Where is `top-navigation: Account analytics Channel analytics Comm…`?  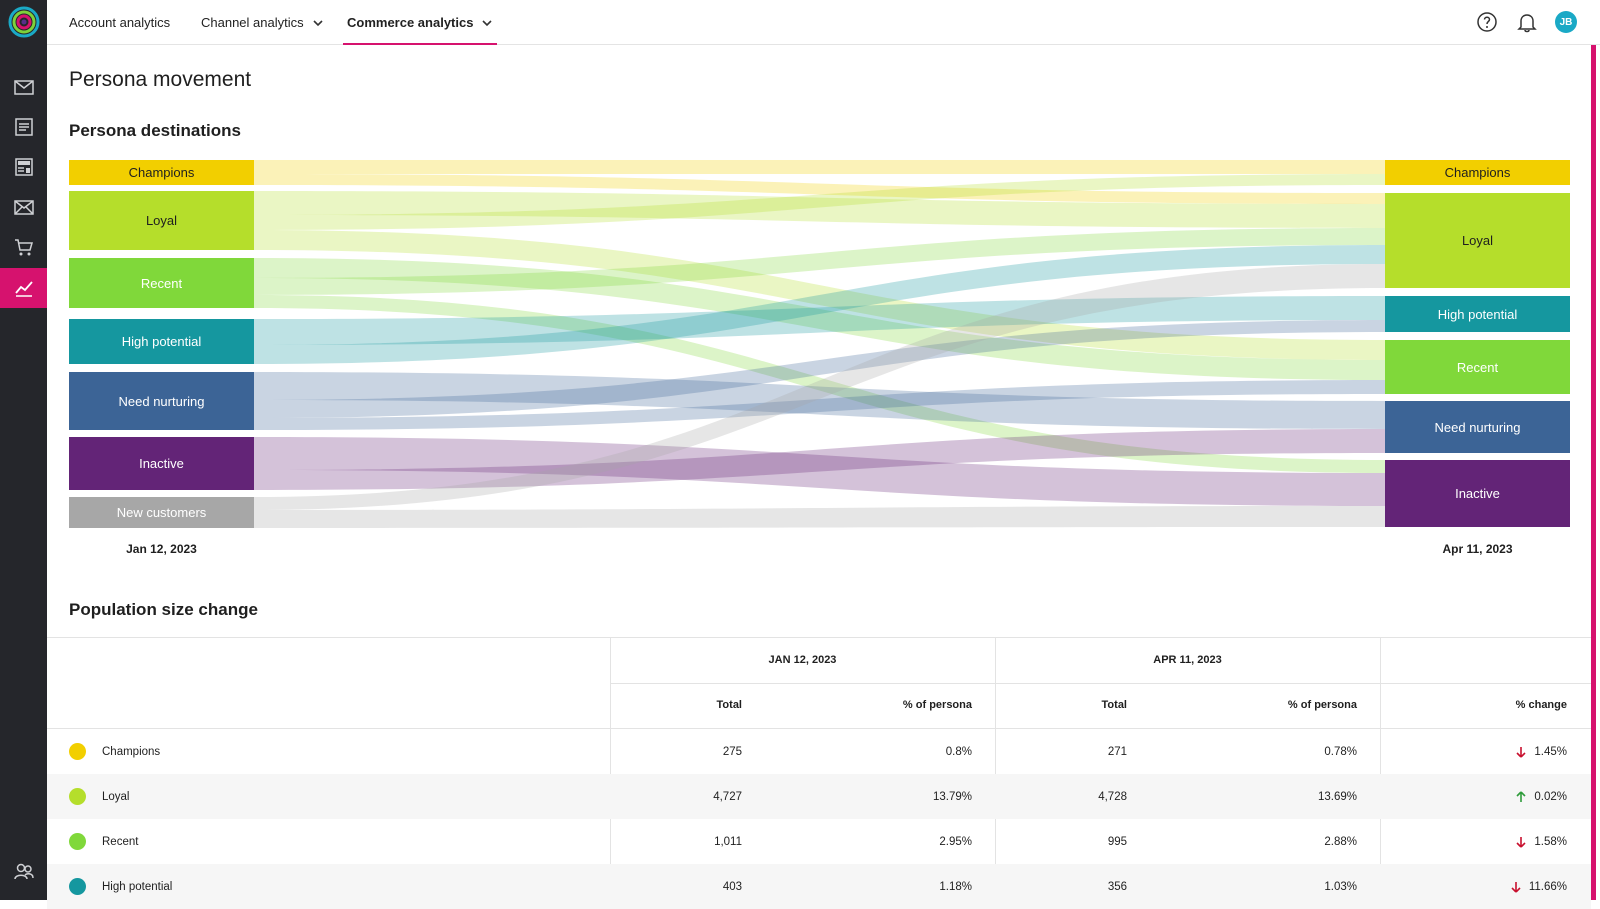 top-navigation: Account analytics Channel analytics Comm… is located at coordinates (823, 22).